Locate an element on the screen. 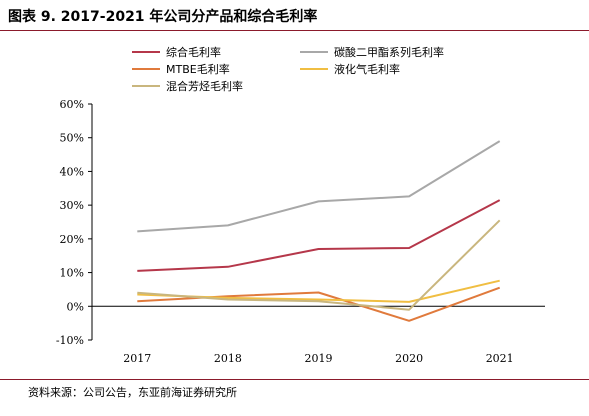 The height and width of the screenshot is (416, 589). x-tick-label: 2018 is located at coordinates (228, 358).